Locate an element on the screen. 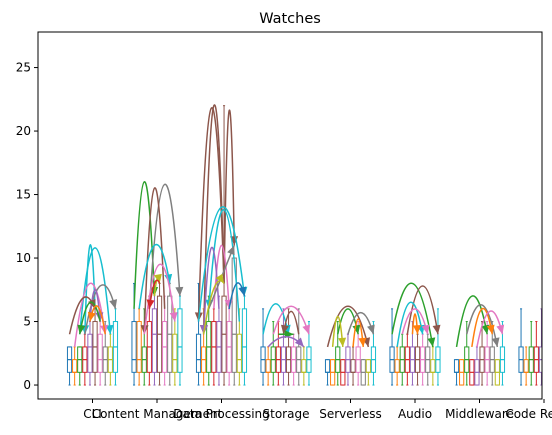 The image size is (552, 435). x-tick-label: Storage is located at coordinates (286, 414).